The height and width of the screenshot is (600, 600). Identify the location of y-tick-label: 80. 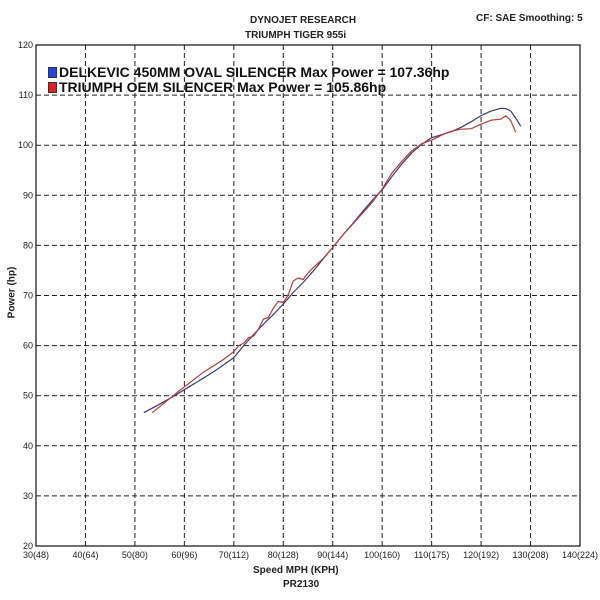
(28, 245).